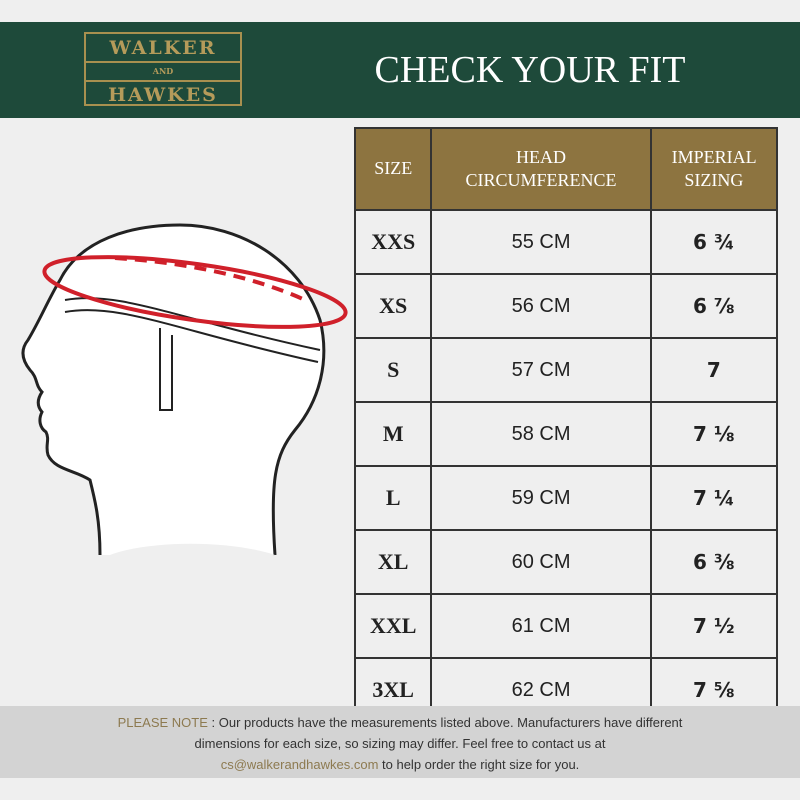 Image resolution: width=800 pixels, height=800 pixels. What do you see at coordinates (393, 370) in the screenshot?
I see `size-cell: S` at bounding box center [393, 370].